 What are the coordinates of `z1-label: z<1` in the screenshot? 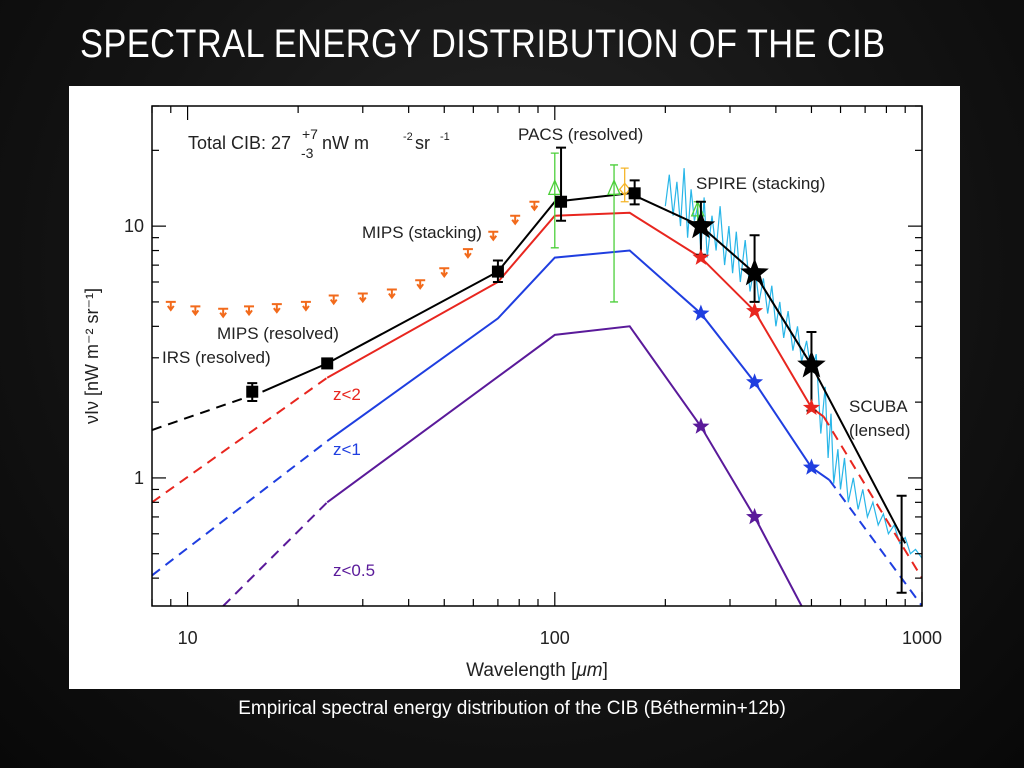 It's located at (347, 449).